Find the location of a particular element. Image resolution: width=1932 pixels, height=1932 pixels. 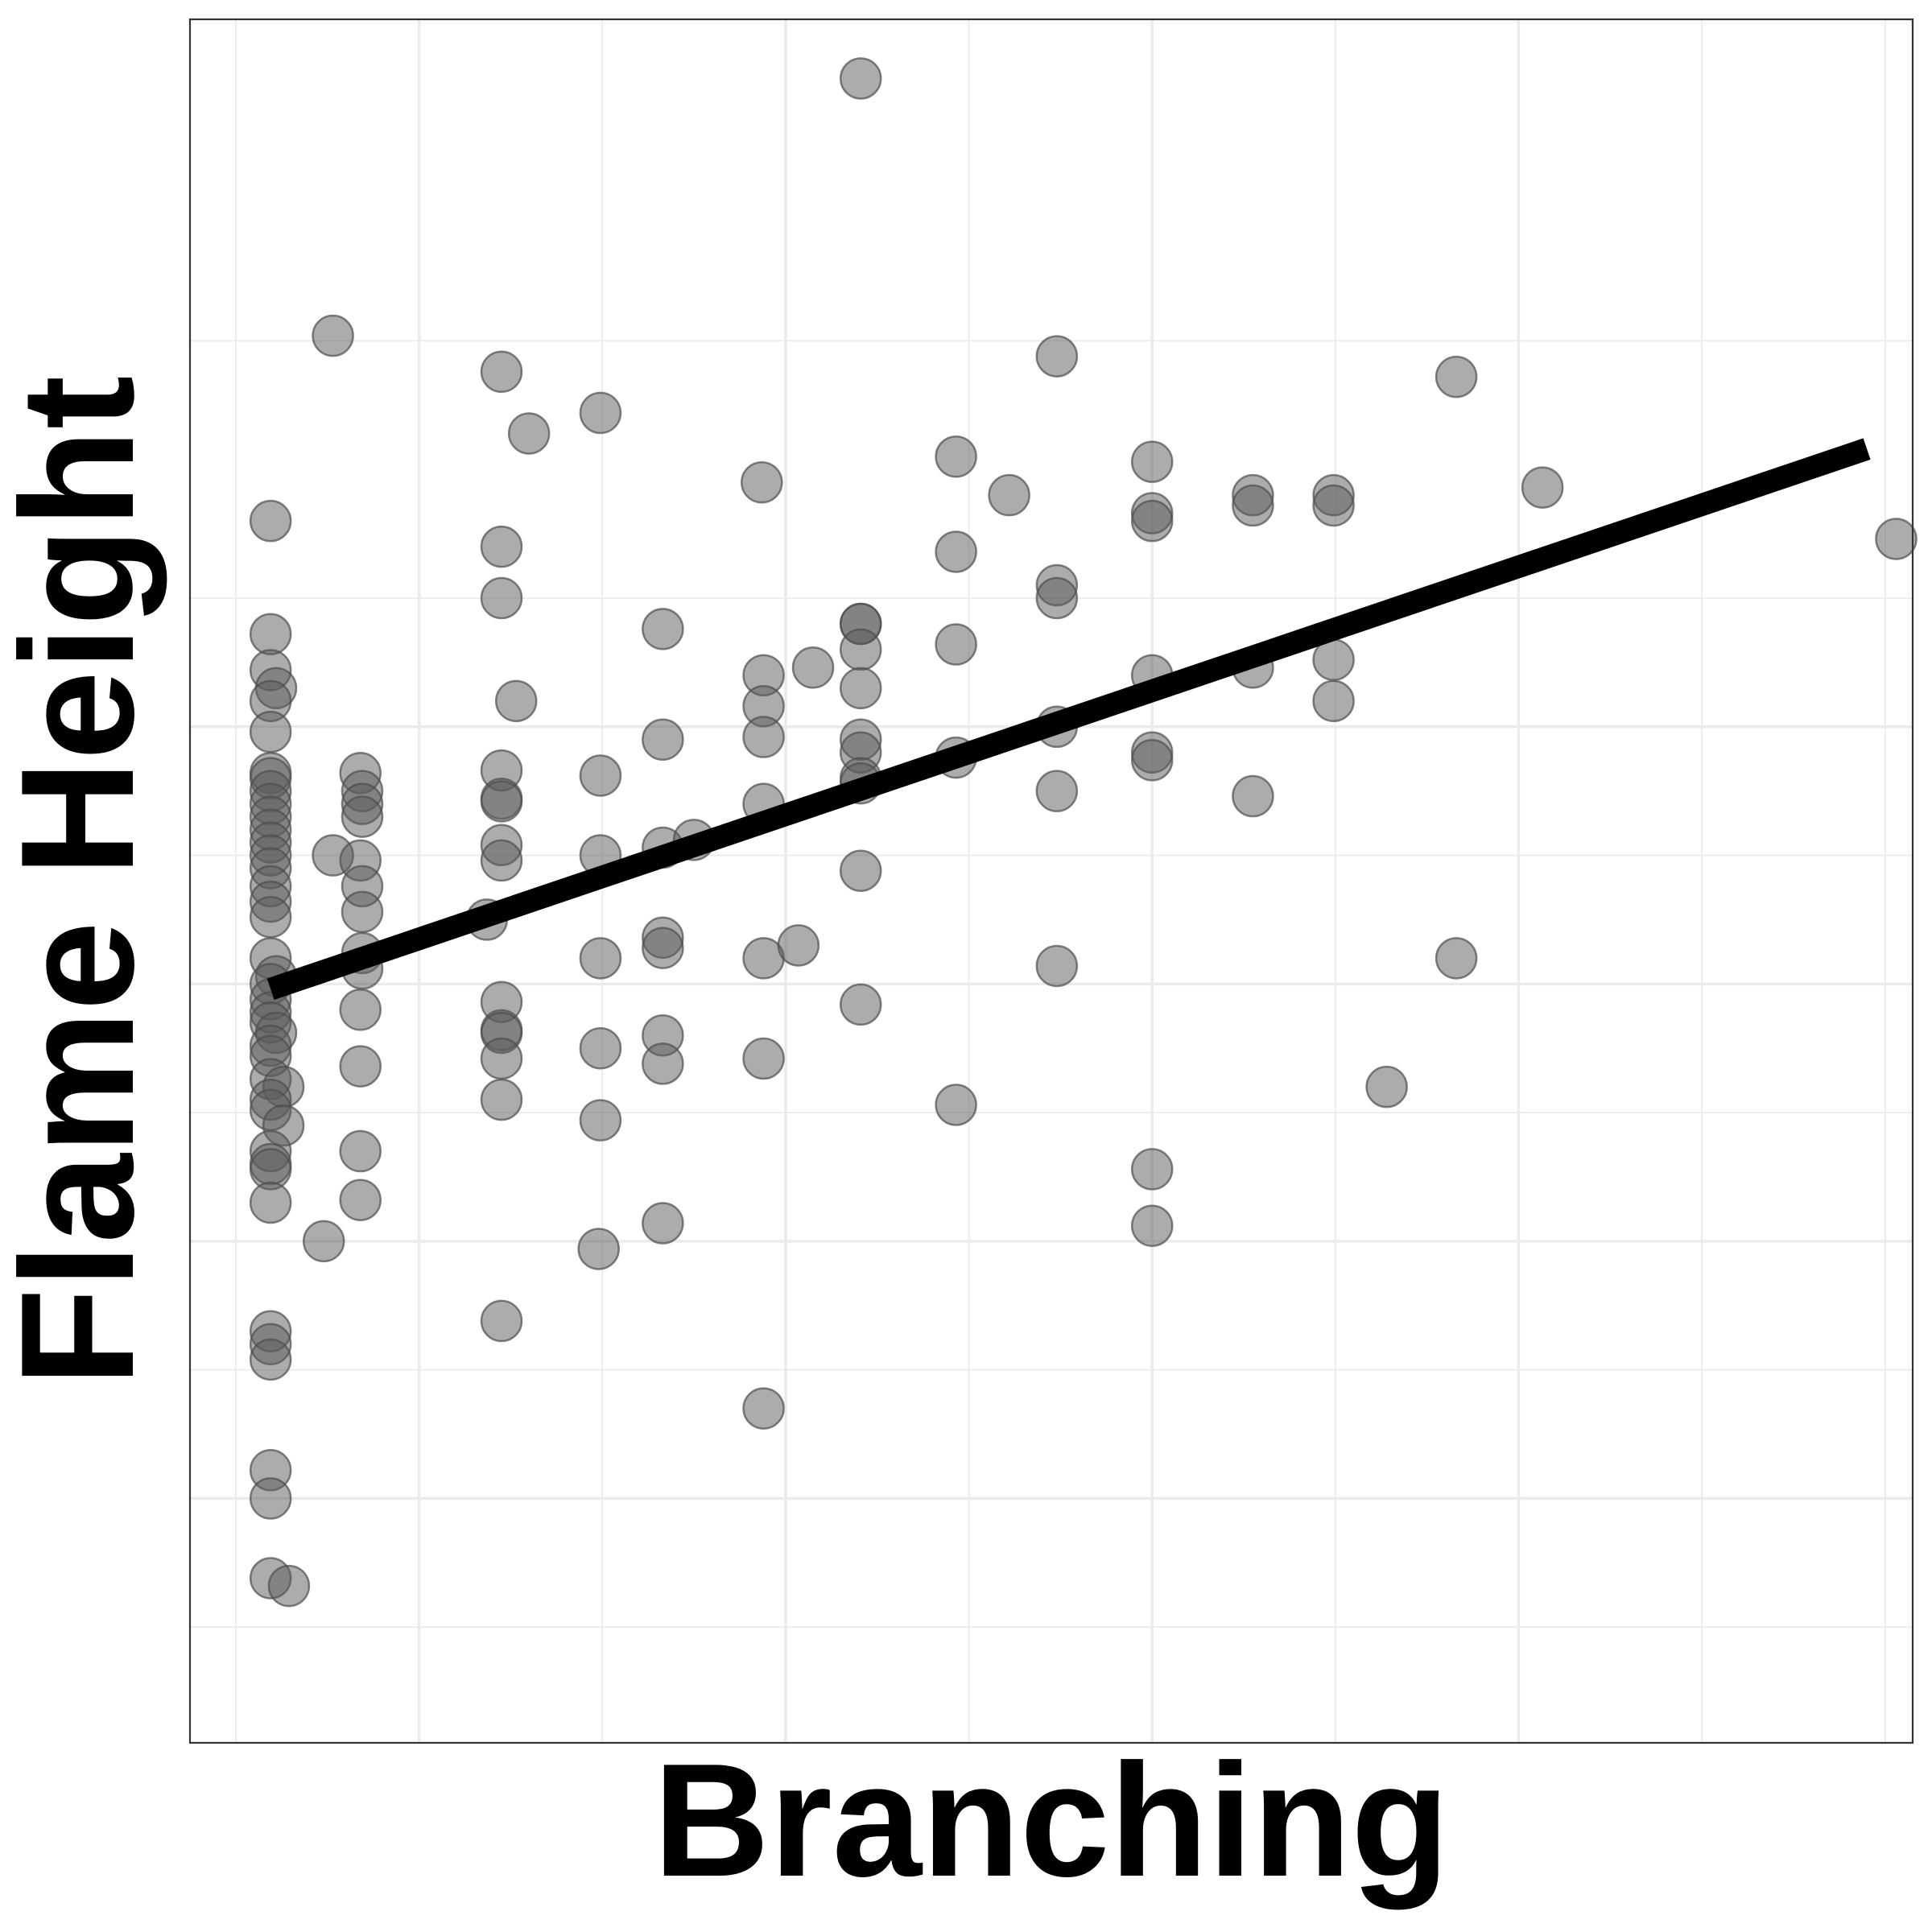

y-axis-title: Flame Height is located at coordinates (83, 882).